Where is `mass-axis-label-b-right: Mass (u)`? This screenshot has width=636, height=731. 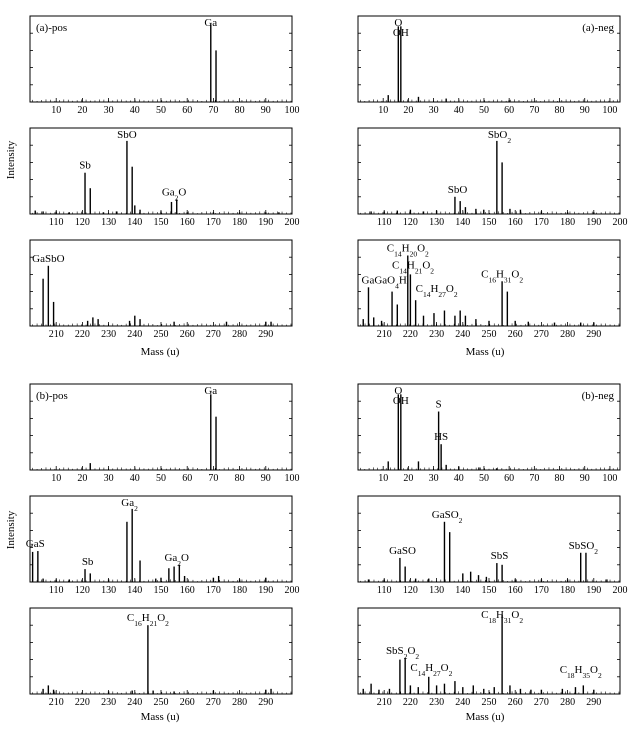 mass-axis-label-b-right: Mass (u) is located at coordinates (485, 717).